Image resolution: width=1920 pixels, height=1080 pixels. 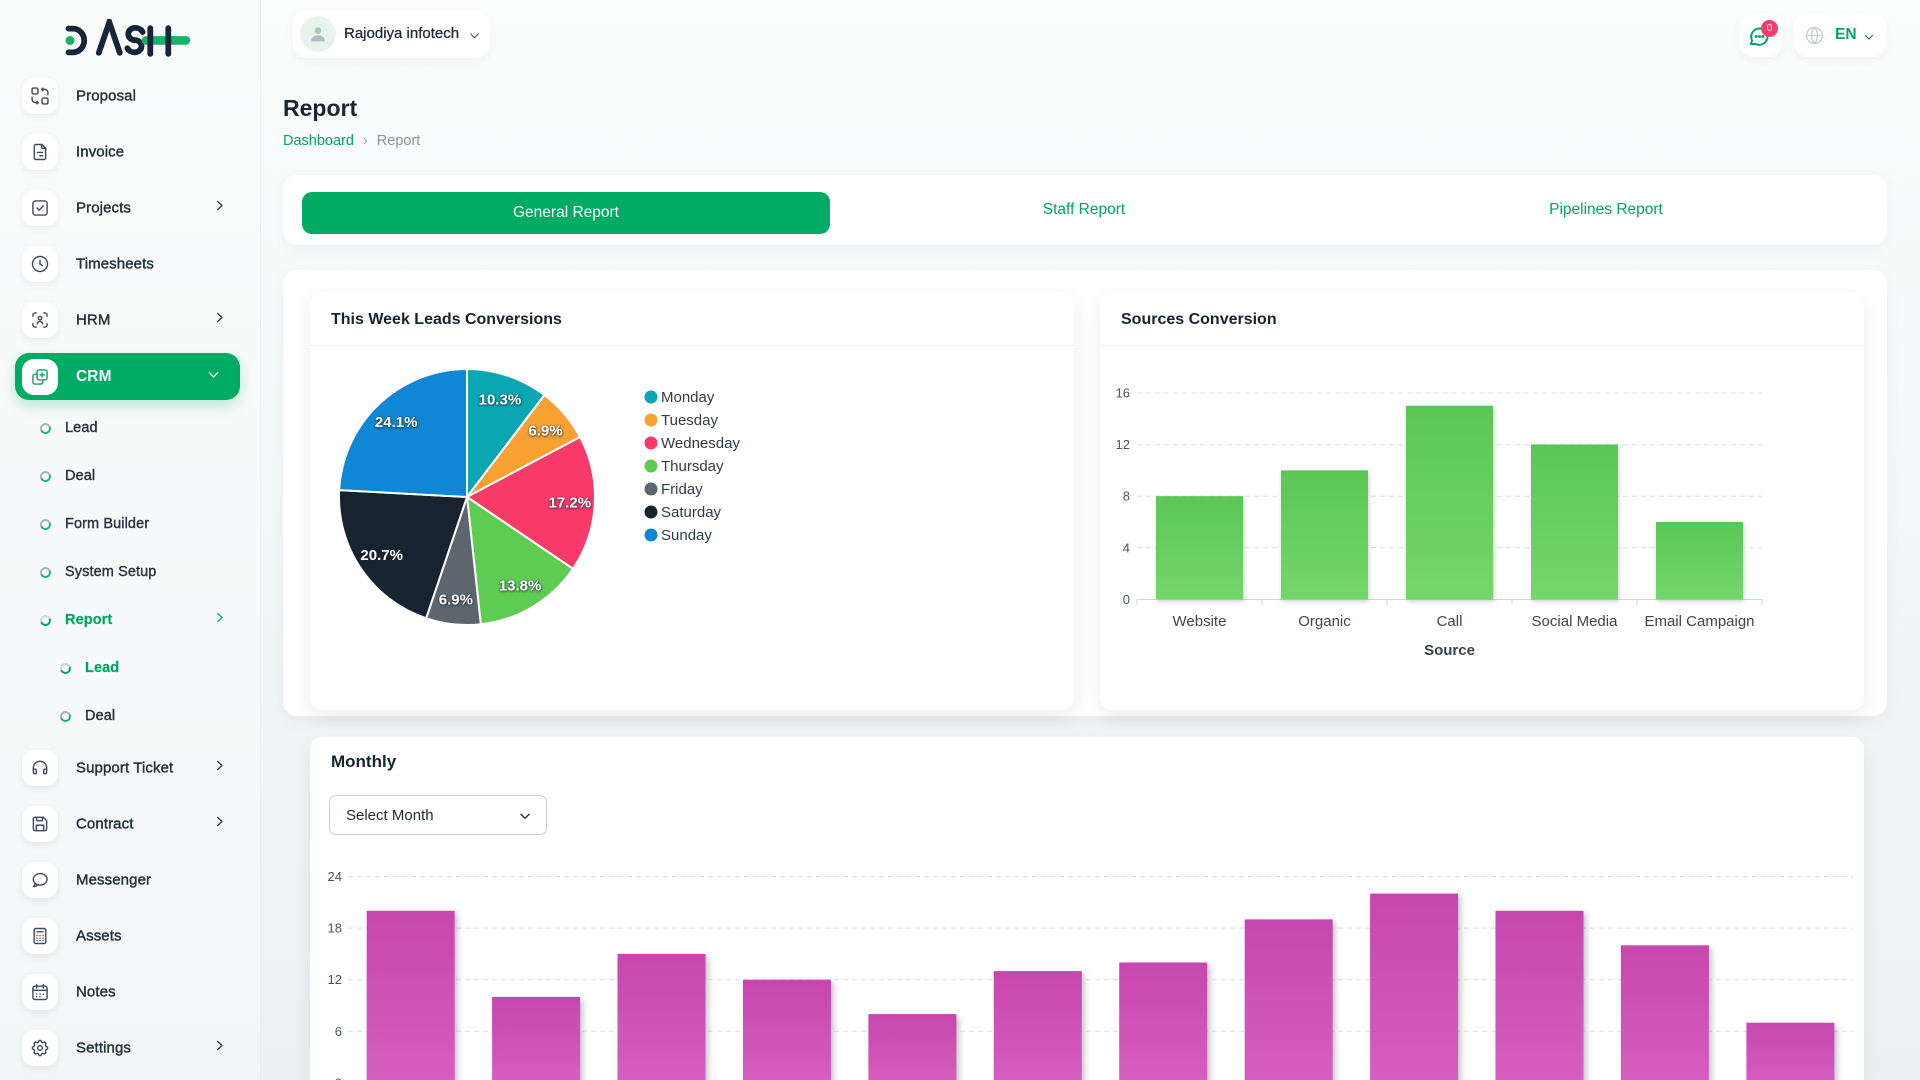 I want to click on svg-text: Wednesday, so click(x=700, y=443).